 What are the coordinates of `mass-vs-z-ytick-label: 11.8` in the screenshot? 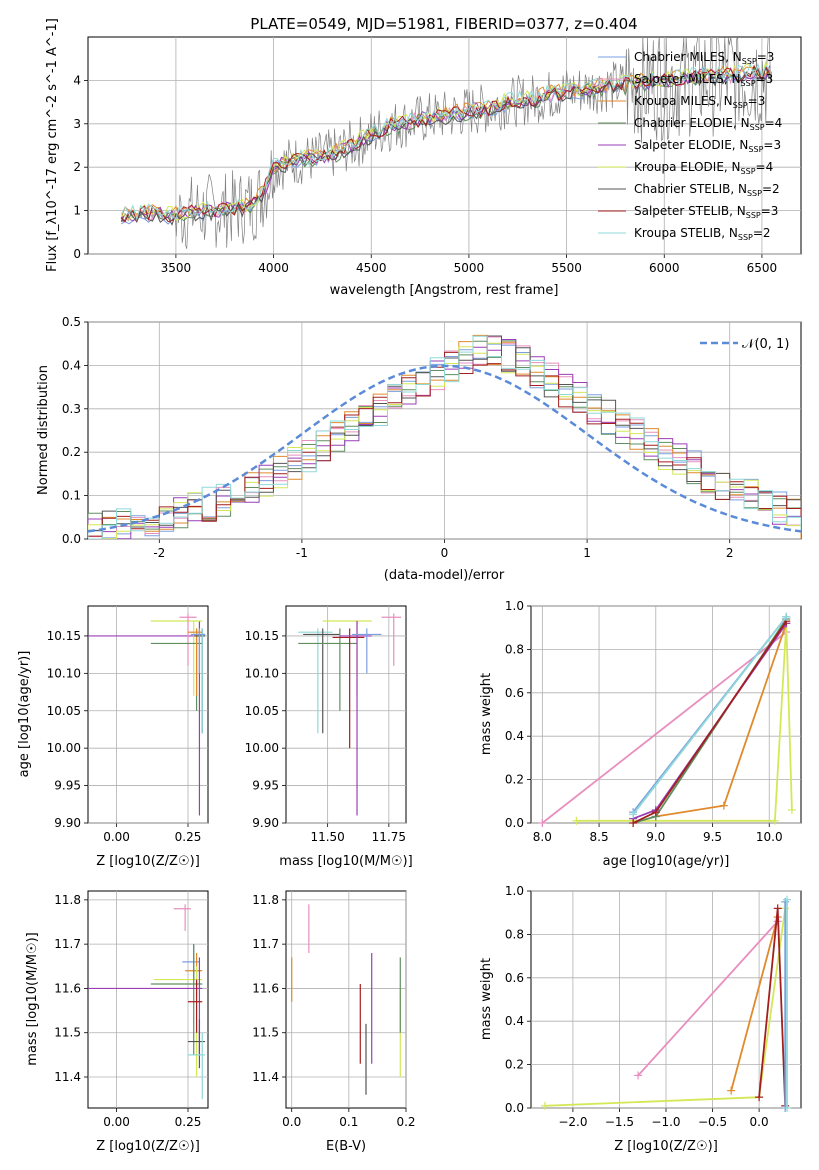 It's located at (67, 900).